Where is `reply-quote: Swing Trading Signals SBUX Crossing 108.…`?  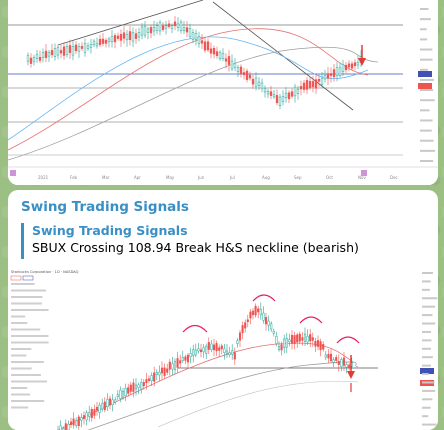
reply-quote: Swing Trading Signals SBUX Crossing 108.… is located at coordinates (229, 241).